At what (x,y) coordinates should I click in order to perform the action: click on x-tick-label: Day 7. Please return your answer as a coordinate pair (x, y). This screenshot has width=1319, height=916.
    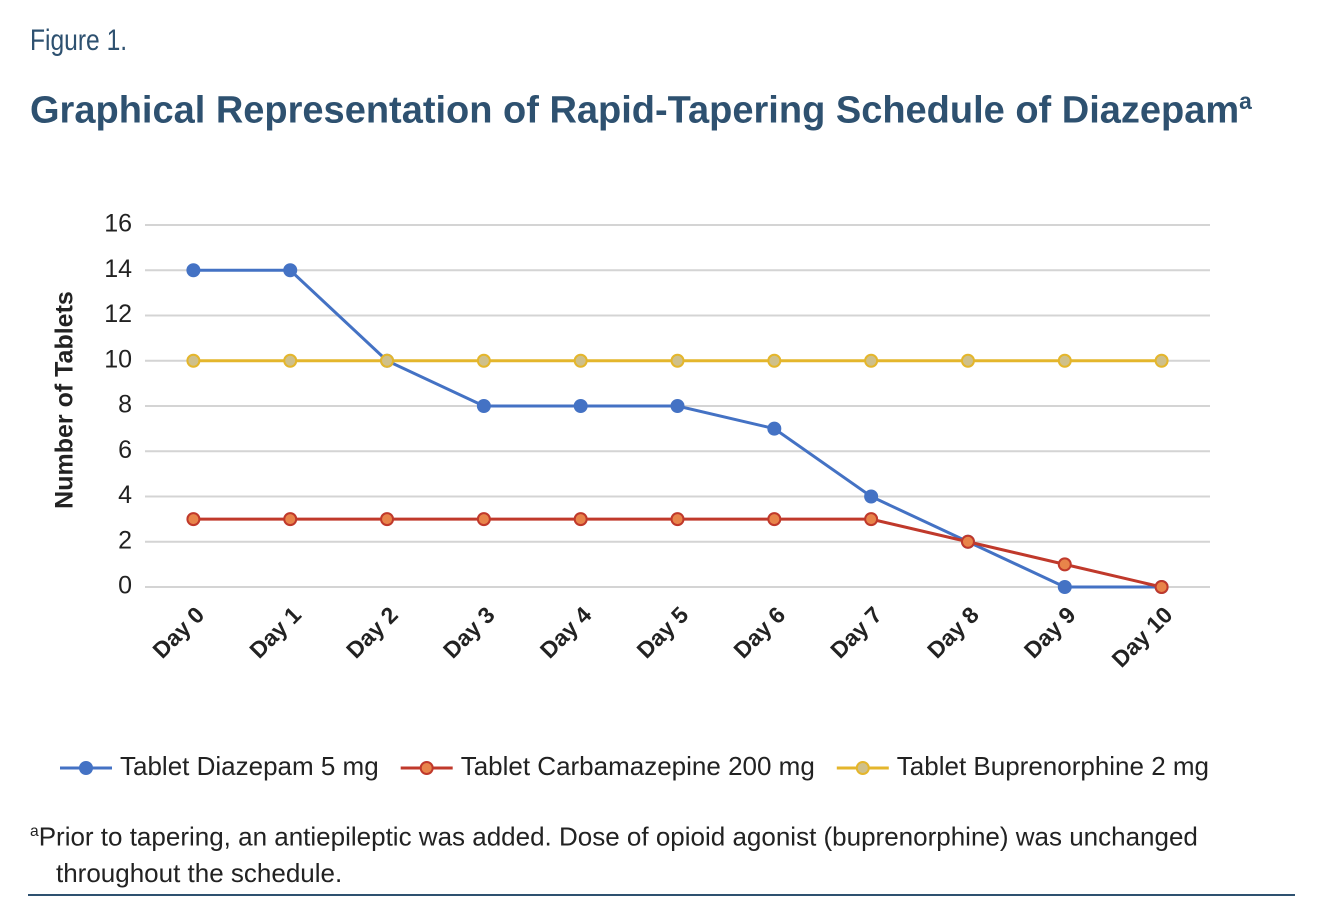
    Looking at the image, I should click on (856, 632).